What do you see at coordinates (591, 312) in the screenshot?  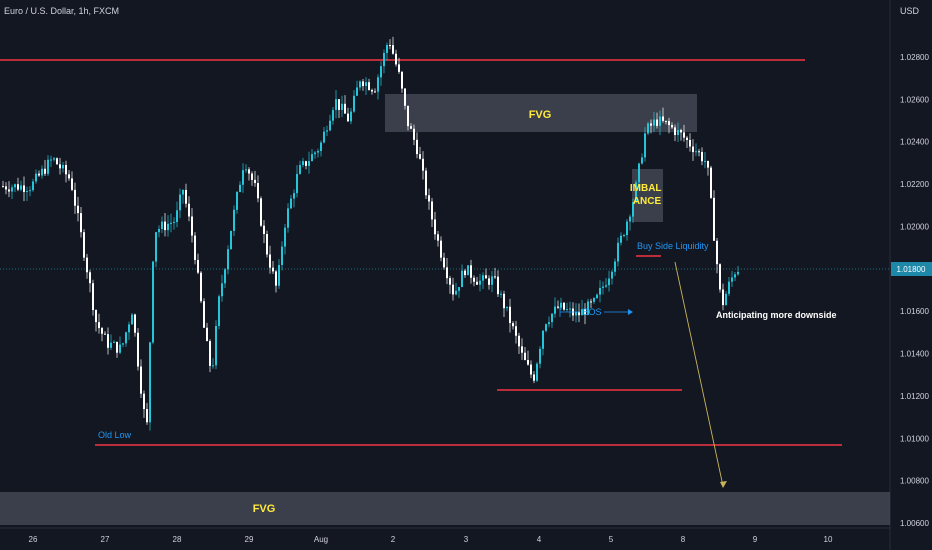 I see `bos-label: BOS` at bounding box center [591, 312].